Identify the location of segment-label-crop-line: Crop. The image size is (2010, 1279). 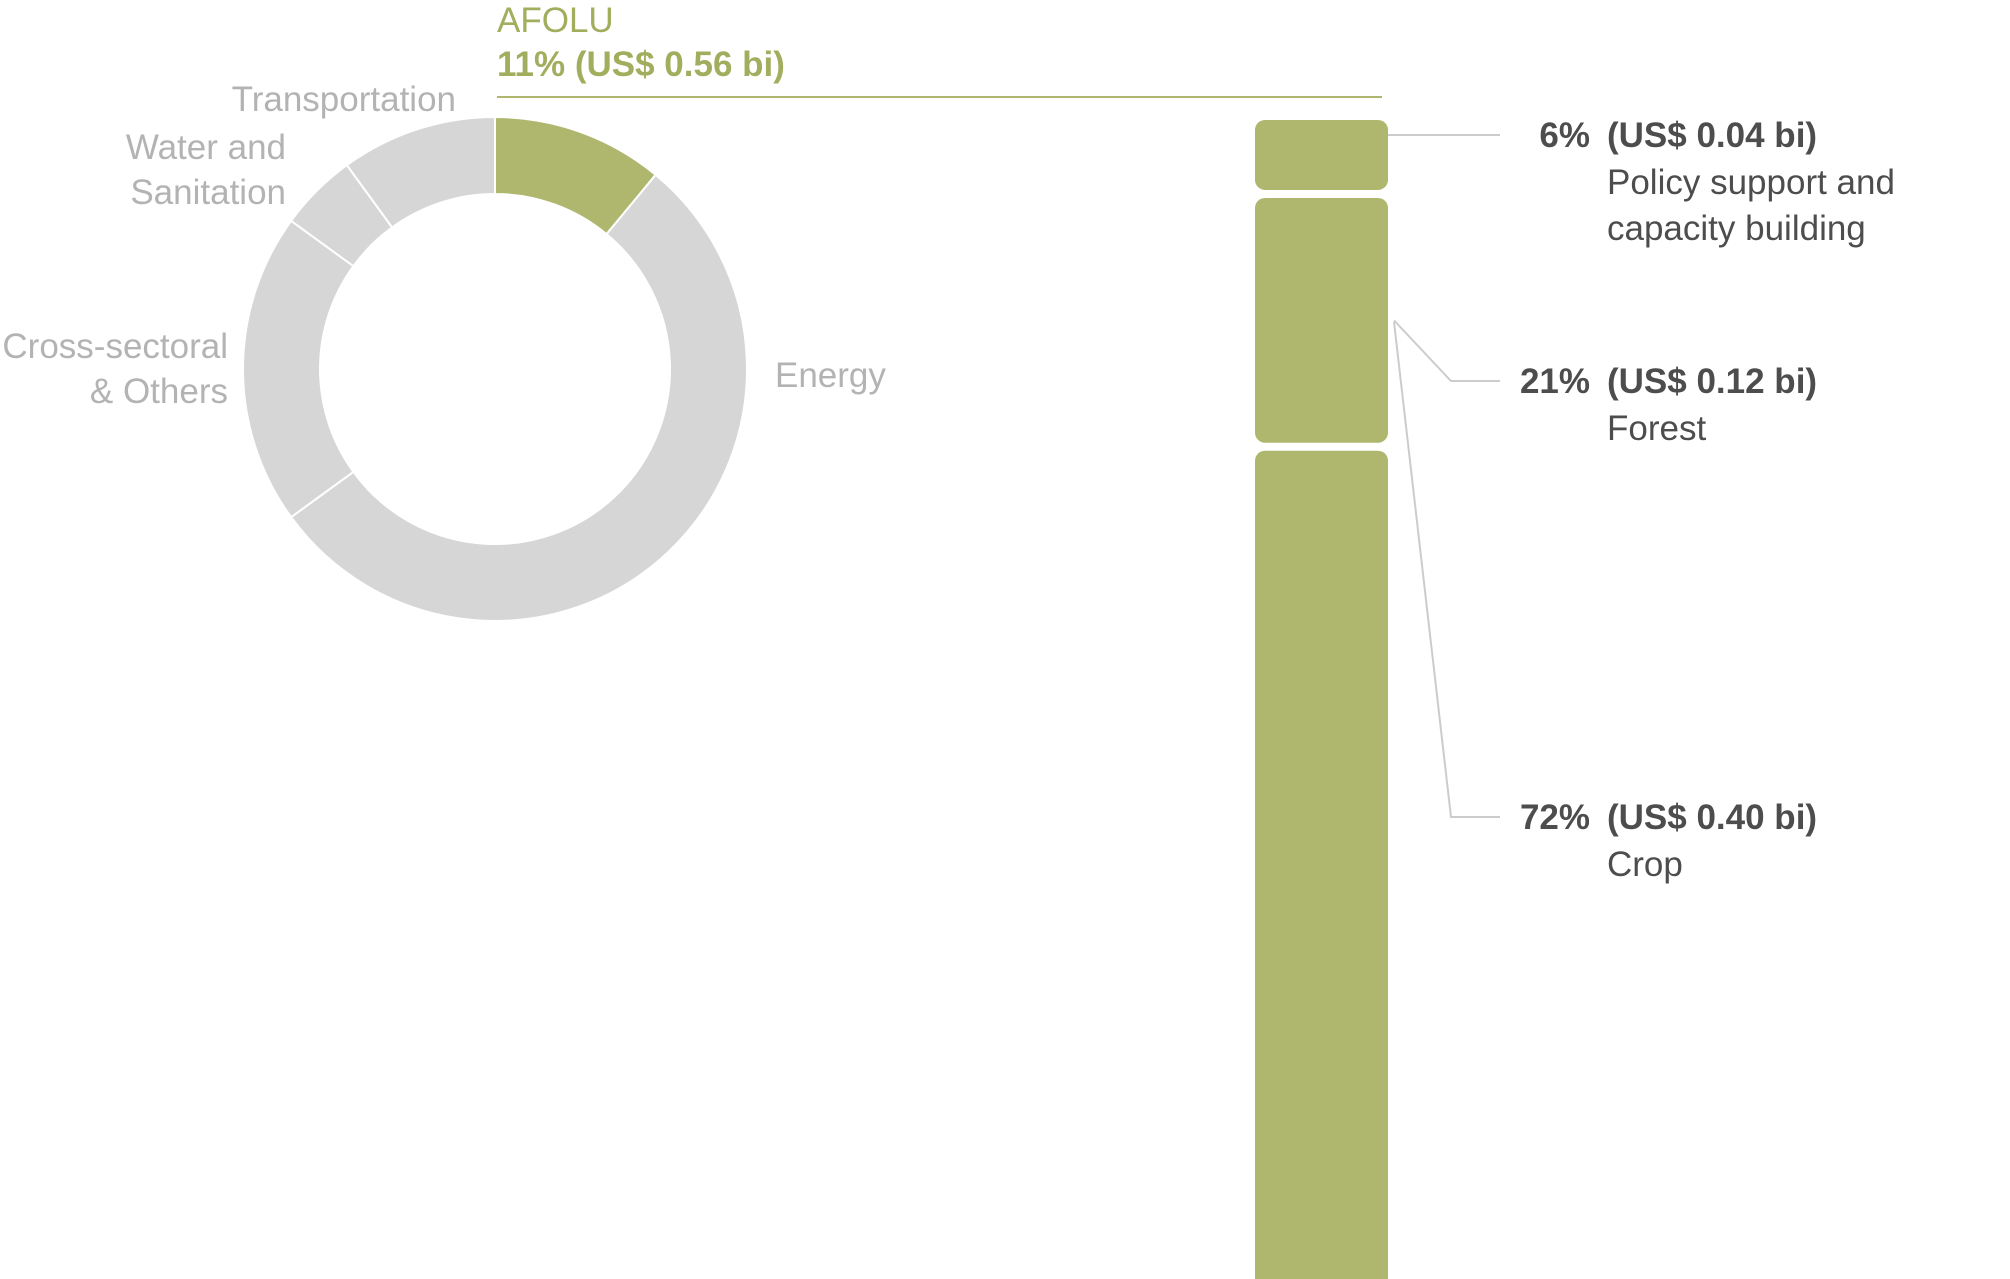
(1645, 864).